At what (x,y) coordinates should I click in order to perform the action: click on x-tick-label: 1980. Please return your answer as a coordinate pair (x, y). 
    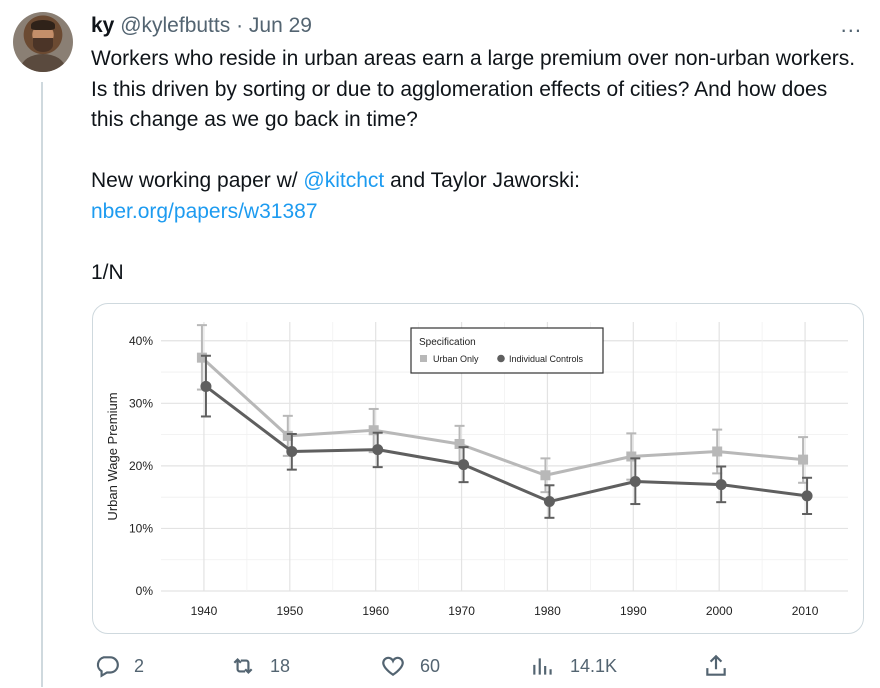
    Looking at the image, I should click on (547, 611).